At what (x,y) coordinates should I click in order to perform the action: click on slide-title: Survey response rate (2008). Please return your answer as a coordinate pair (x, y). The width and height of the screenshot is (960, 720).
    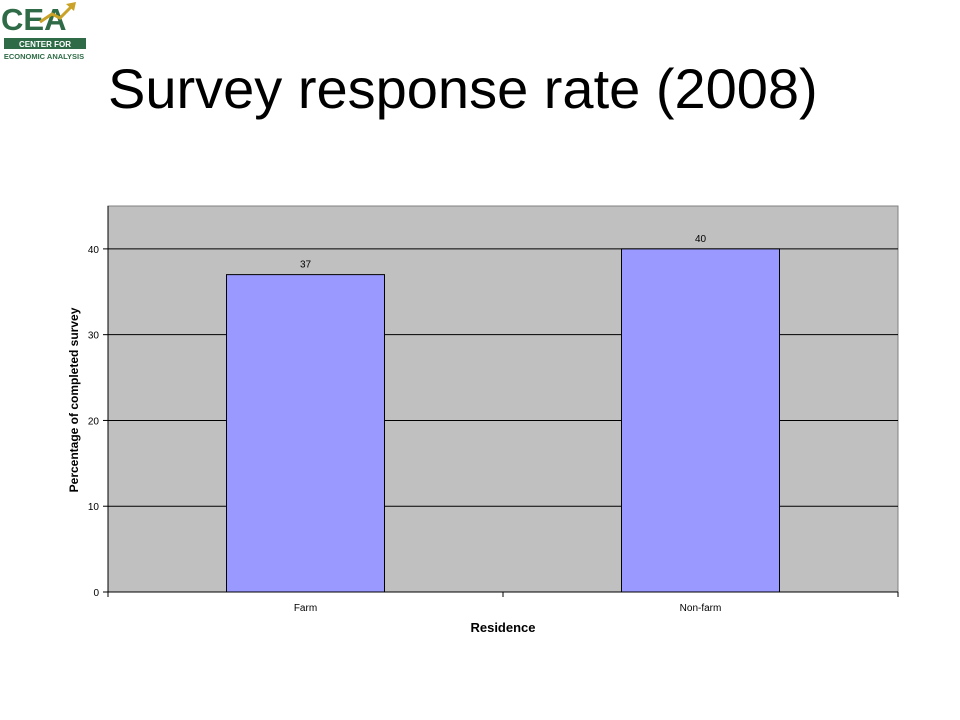
    Looking at the image, I should click on (463, 88).